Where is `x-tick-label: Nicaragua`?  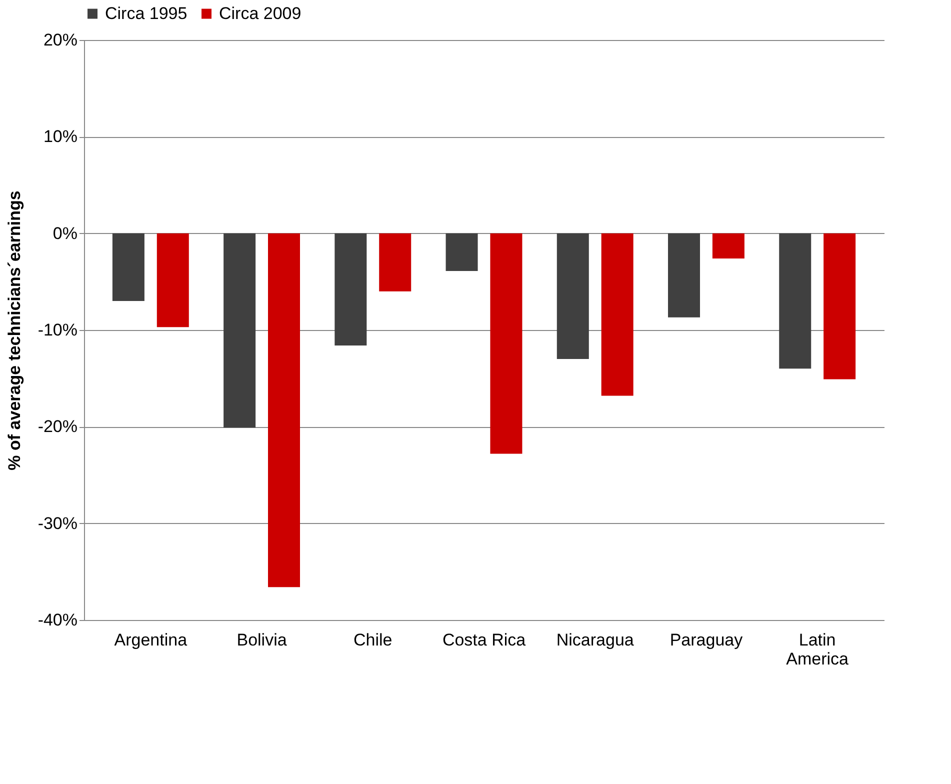
x-tick-label: Nicaragua is located at coordinates (595, 640).